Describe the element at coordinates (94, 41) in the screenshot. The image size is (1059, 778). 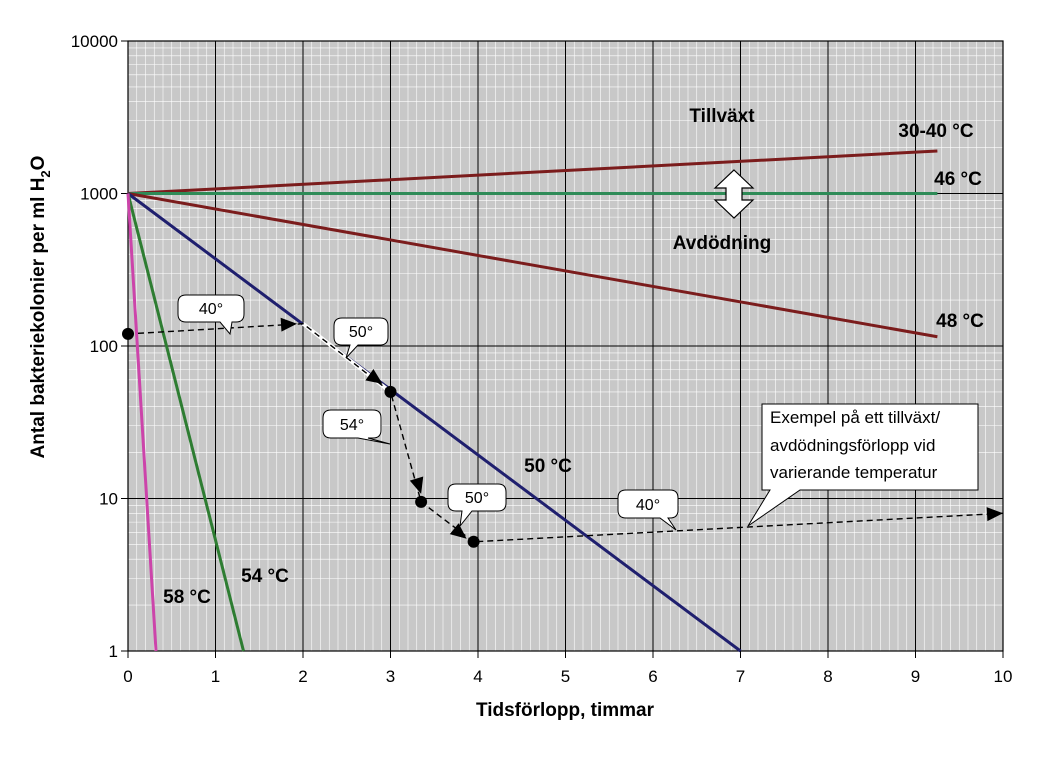
I see `y-tick-label: 10000` at that location.